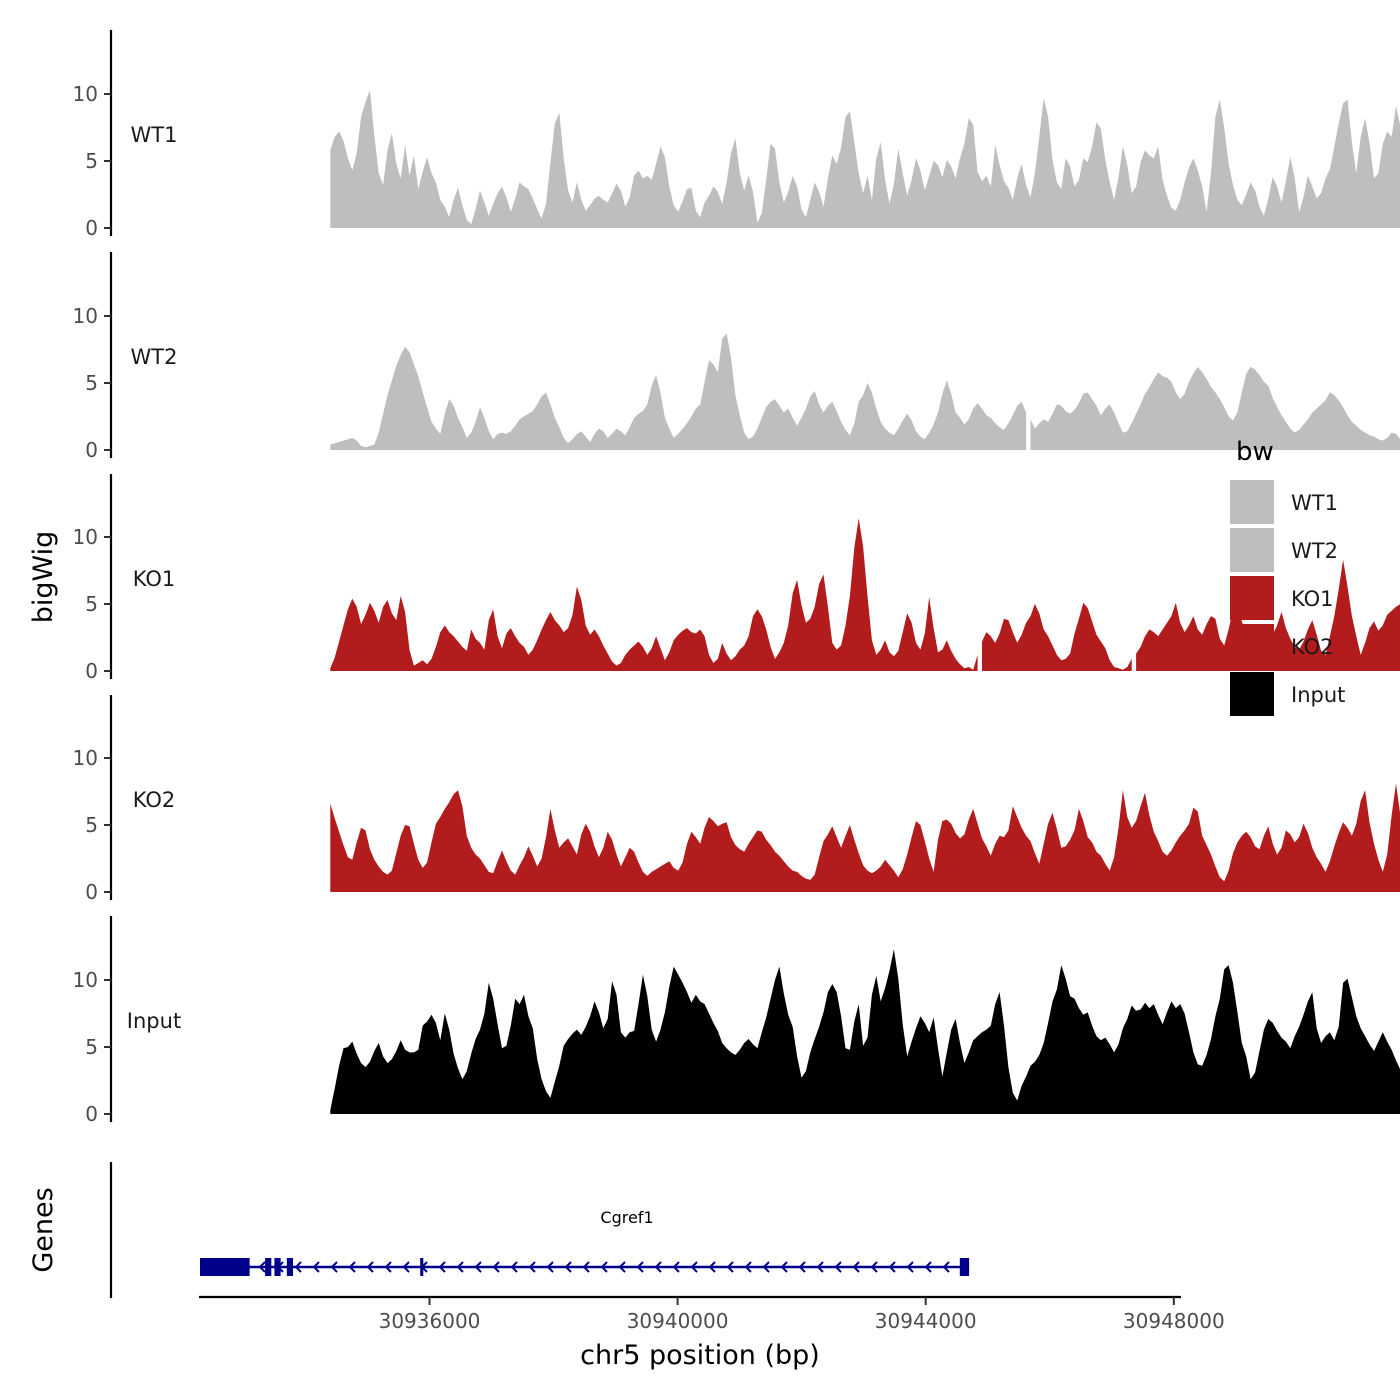  What do you see at coordinates (1252, 550) in the screenshot?
I see `legend-key-wt2` at bounding box center [1252, 550].